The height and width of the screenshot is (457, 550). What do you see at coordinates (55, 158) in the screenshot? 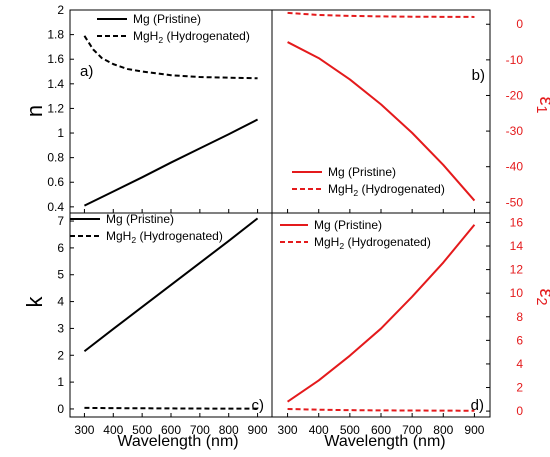
I see `y-tick-label: 0.8` at bounding box center [55, 158].